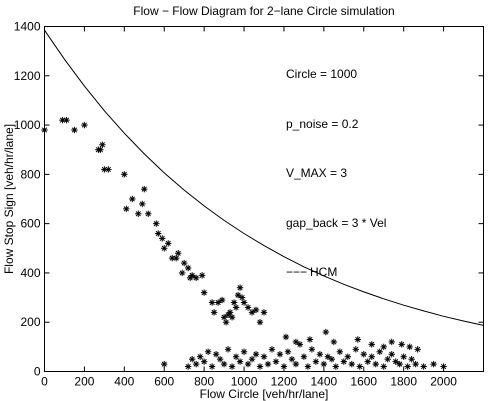 The width and height of the screenshot is (488, 401). I want to click on x-axis-title: Flow Circle [veh/hr/lane], so click(264, 394).